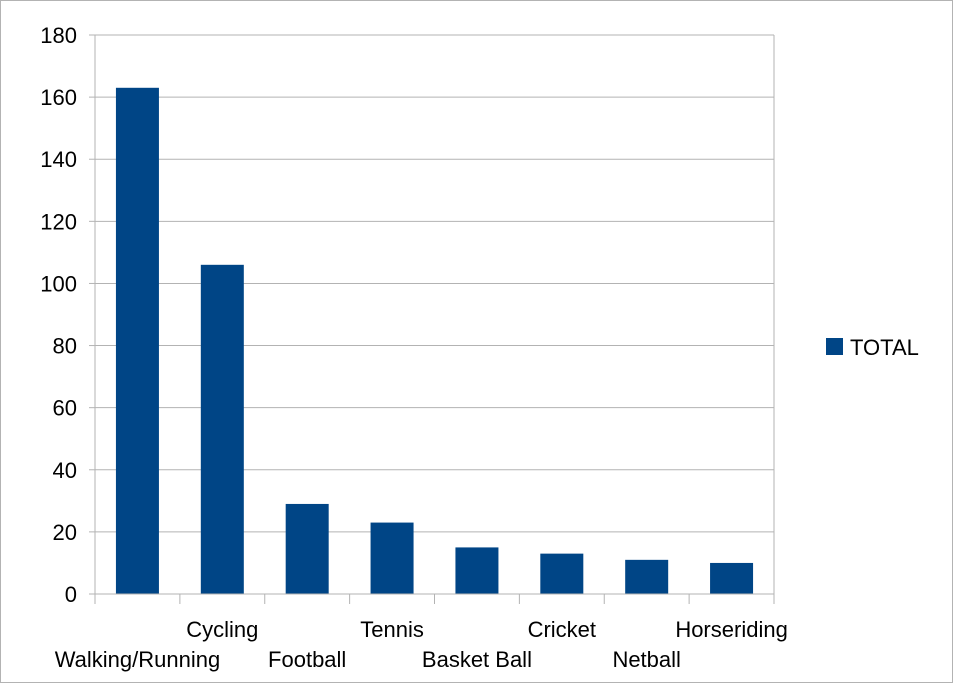  What do you see at coordinates (732, 578) in the screenshot?
I see `bar-horseriding` at bounding box center [732, 578].